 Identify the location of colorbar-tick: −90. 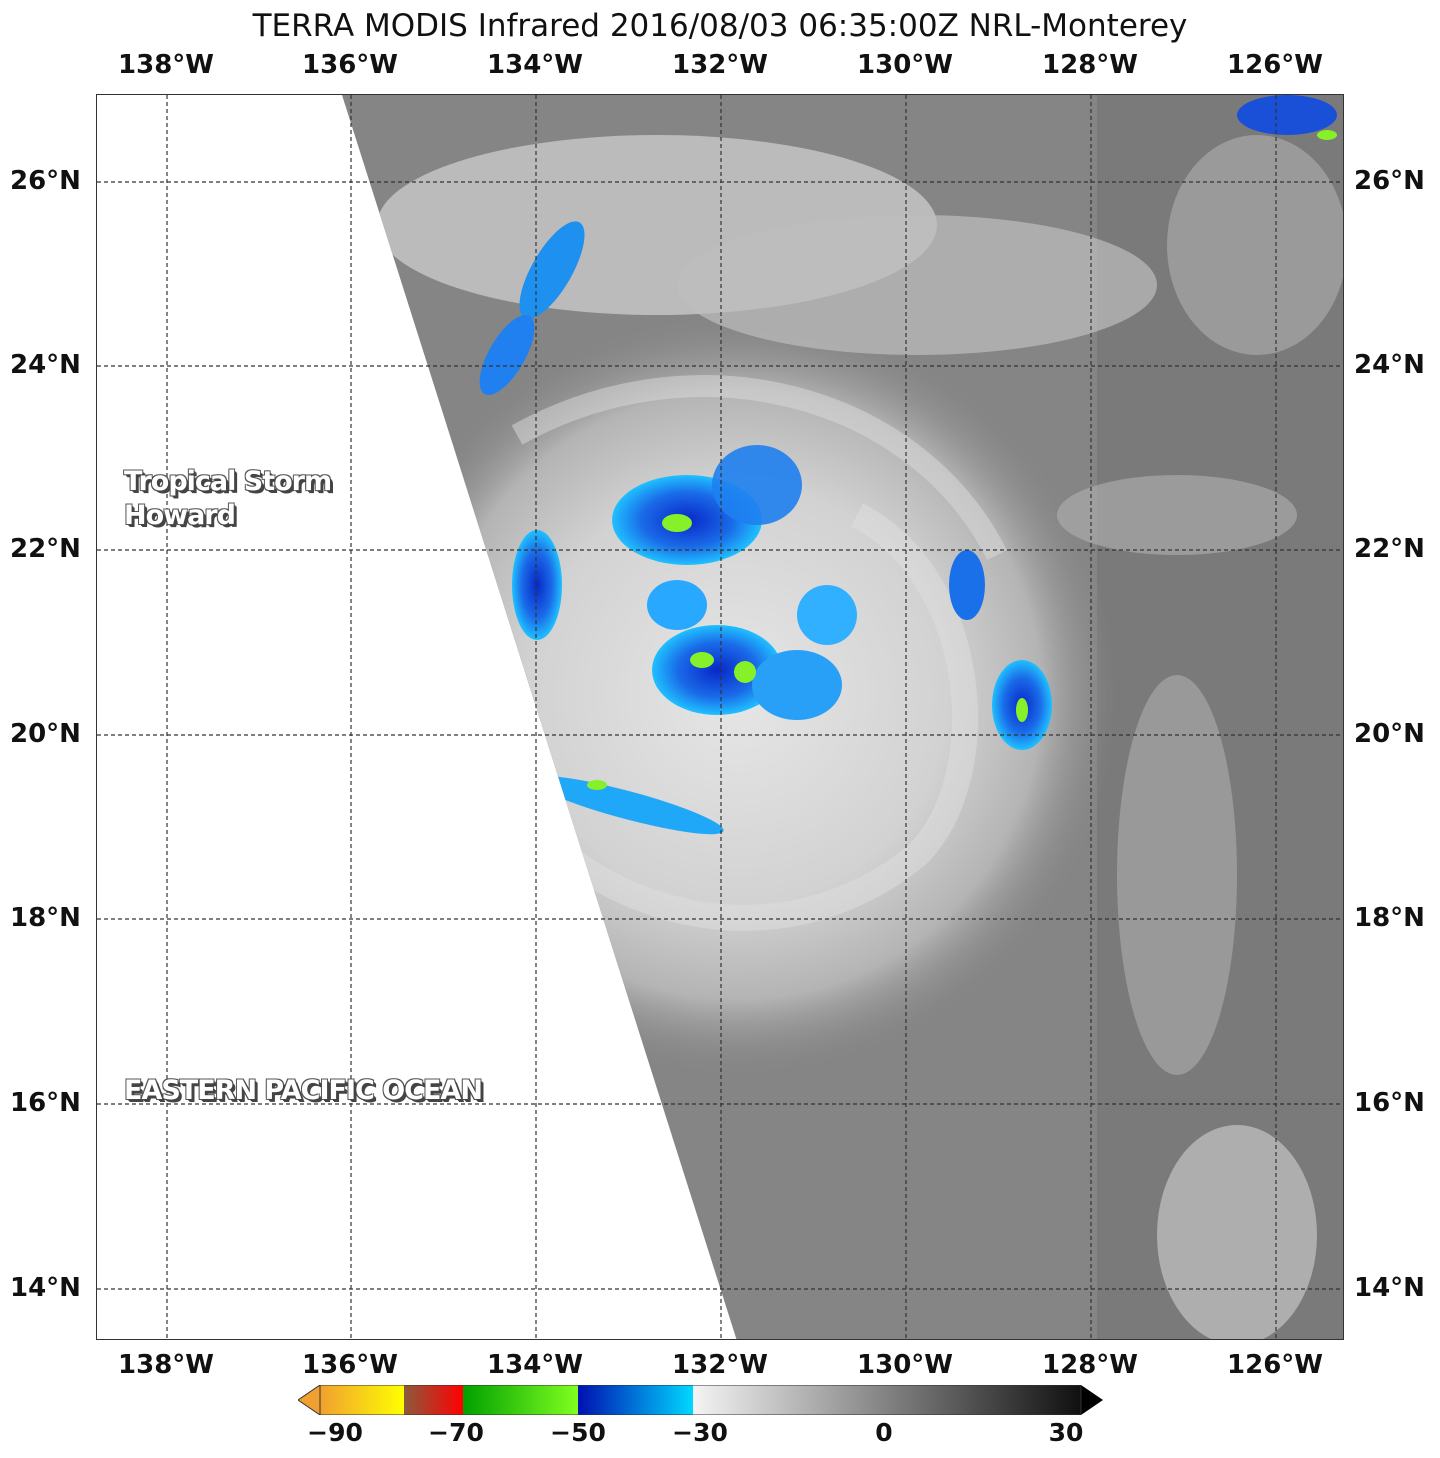
(335, 1432).